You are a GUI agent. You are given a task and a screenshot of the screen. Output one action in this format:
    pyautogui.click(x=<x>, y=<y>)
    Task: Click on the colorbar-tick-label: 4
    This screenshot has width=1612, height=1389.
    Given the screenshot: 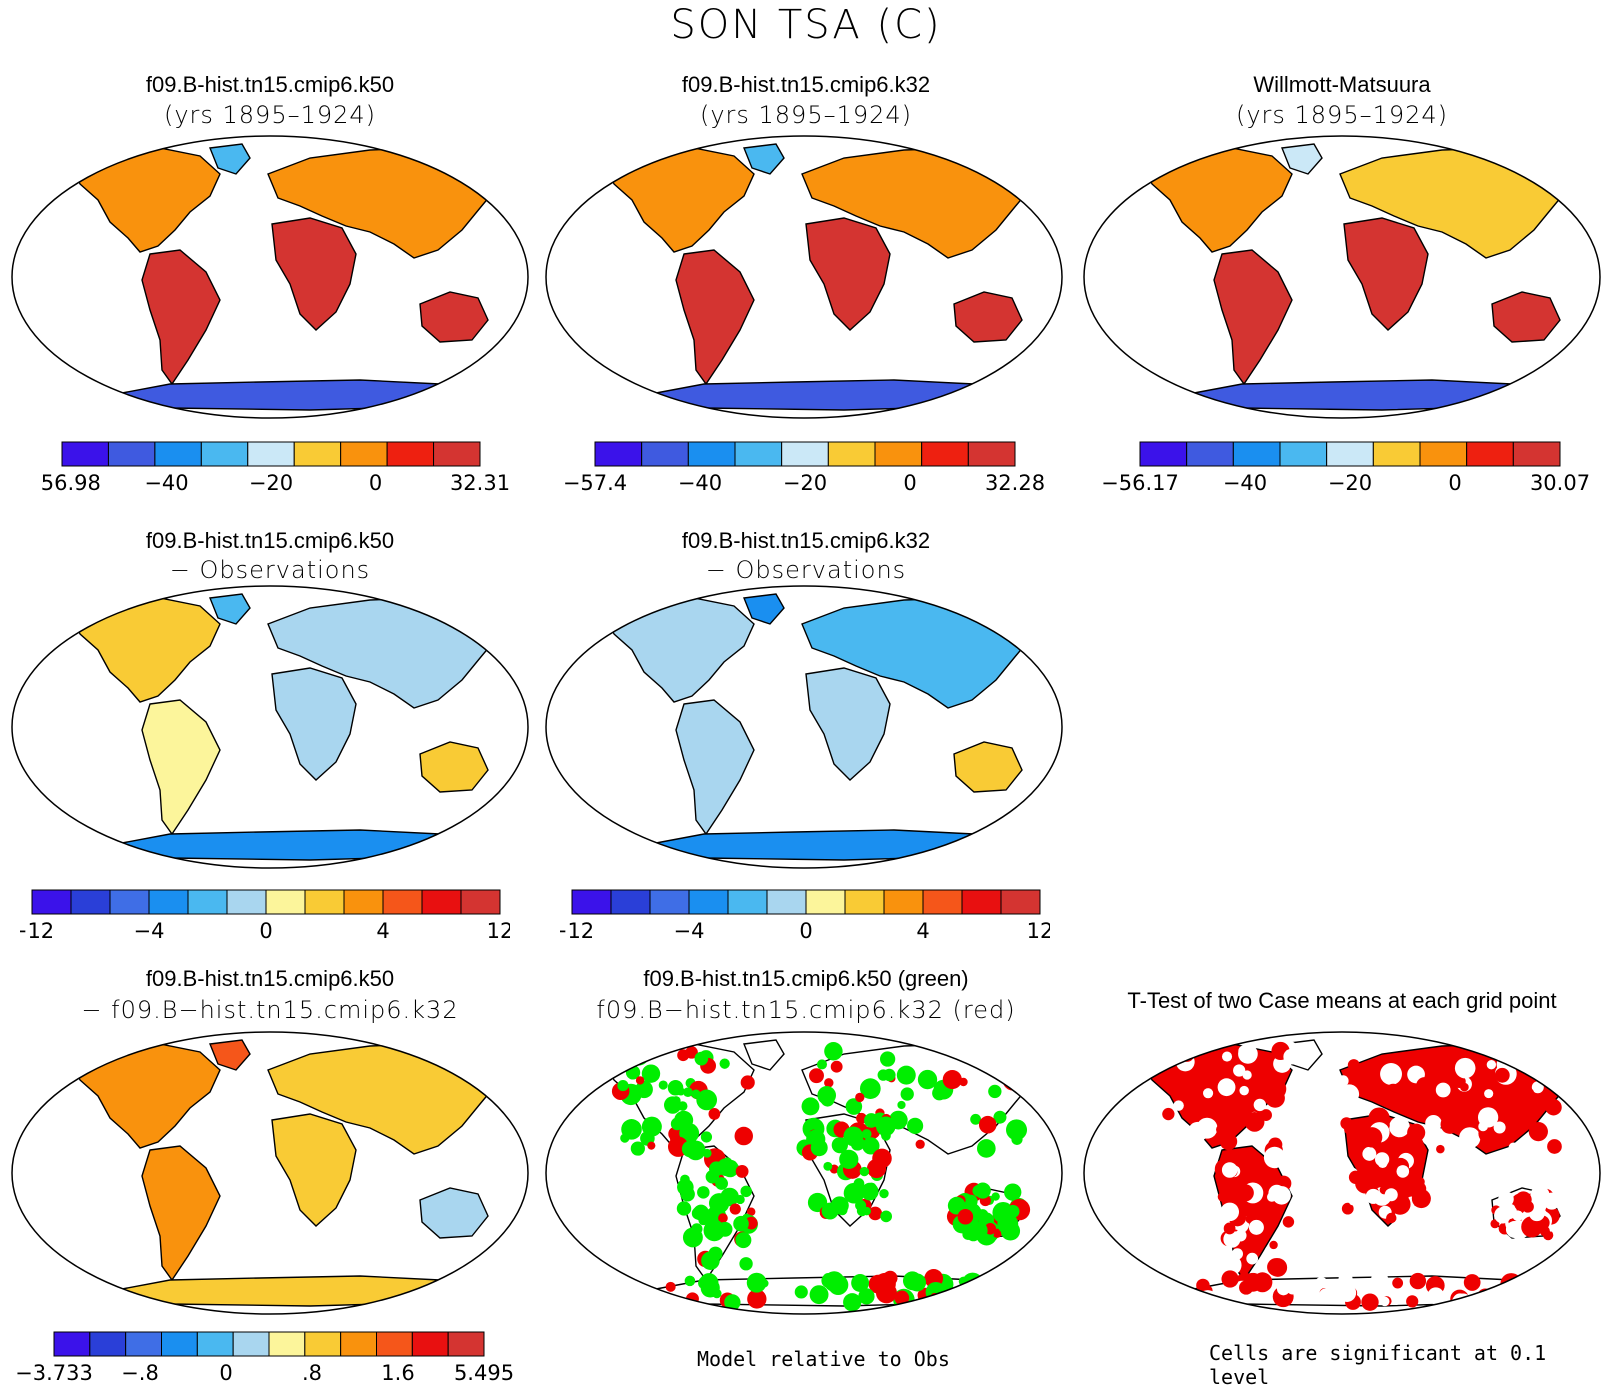 What is the action you would take?
    pyautogui.click(x=922, y=931)
    